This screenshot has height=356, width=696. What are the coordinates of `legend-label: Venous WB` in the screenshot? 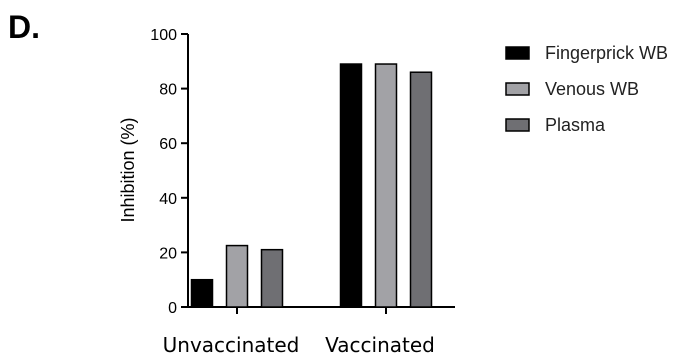 It's located at (592, 89).